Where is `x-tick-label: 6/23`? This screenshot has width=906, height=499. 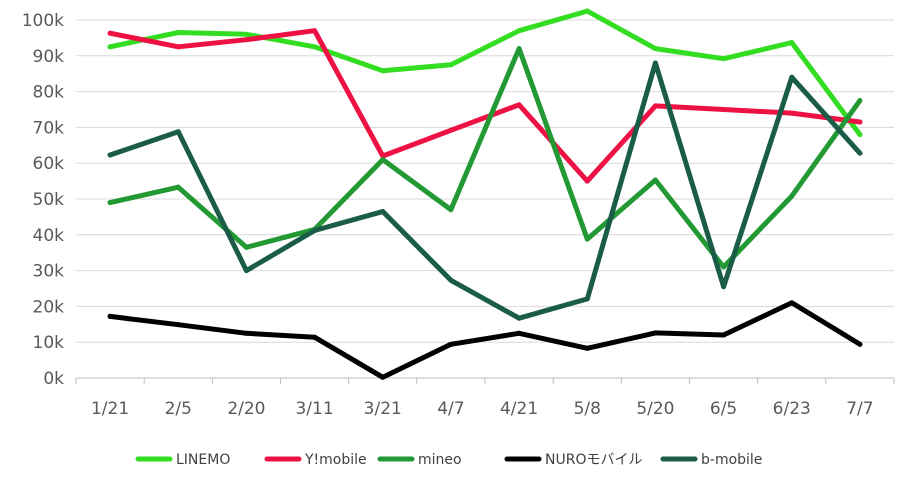 x-tick-label: 6/23 is located at coordinates (792, 409).